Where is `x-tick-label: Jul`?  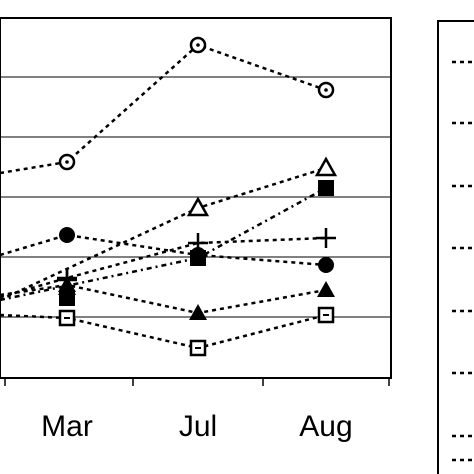
x-tick-label: Jul is located at coordinates (198, 426).